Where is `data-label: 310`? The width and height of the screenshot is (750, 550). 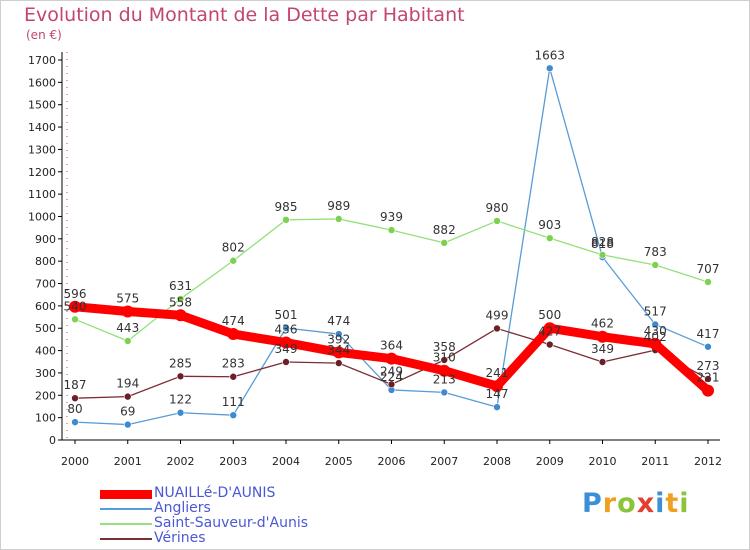
data-label: 310 is located at coordinates (444, 358).